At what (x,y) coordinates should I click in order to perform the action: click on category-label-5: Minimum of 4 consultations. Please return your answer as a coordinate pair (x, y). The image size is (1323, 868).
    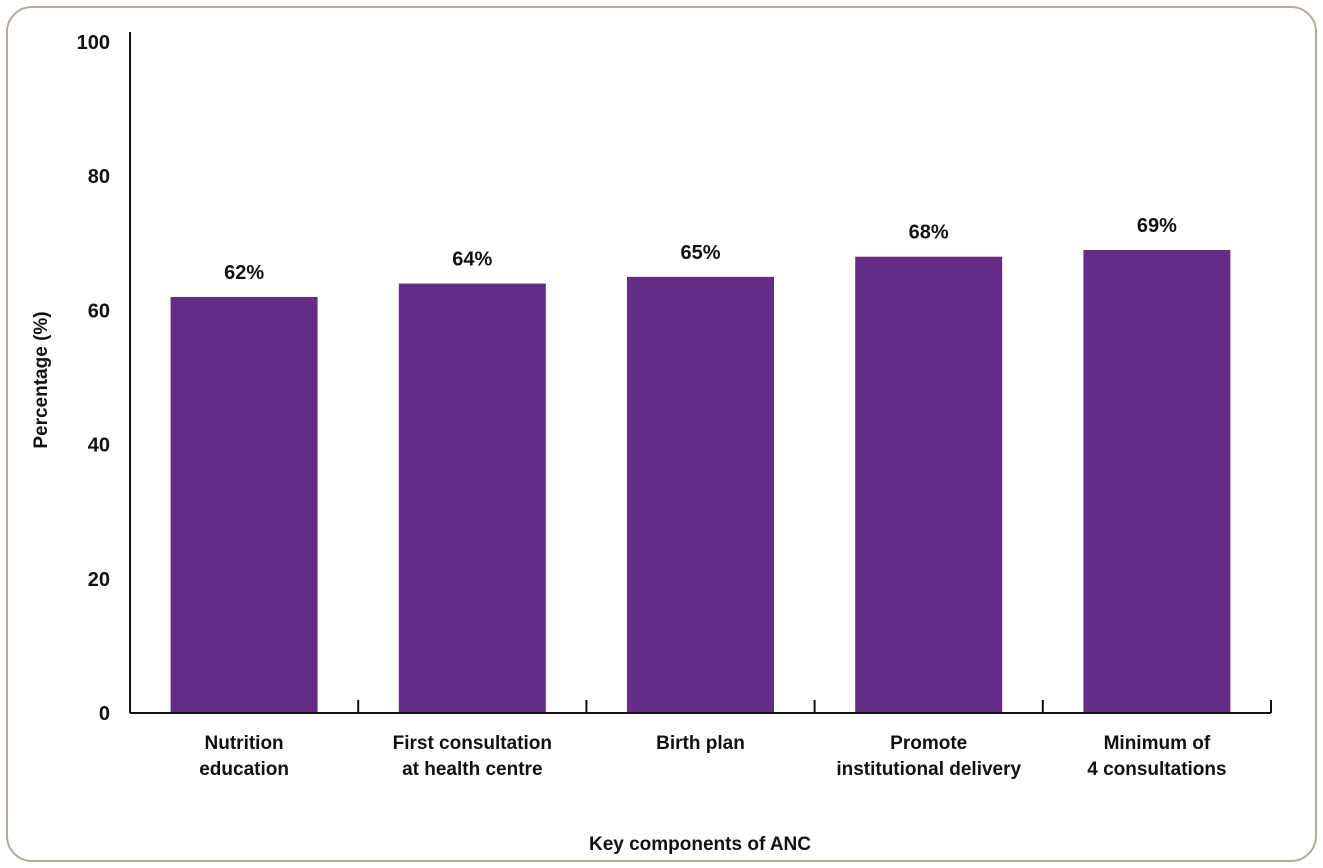
    Looking at the image, I should click on (1156, 756).